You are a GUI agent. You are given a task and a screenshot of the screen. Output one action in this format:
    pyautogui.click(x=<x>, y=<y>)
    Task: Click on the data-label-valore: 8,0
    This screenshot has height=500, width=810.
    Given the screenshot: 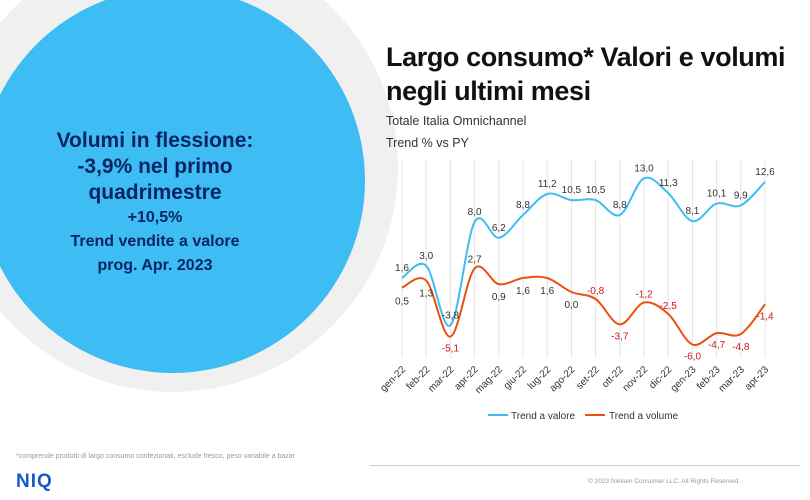 What is the action you would take?
    pyautogui.click(x=475, y=212)
    